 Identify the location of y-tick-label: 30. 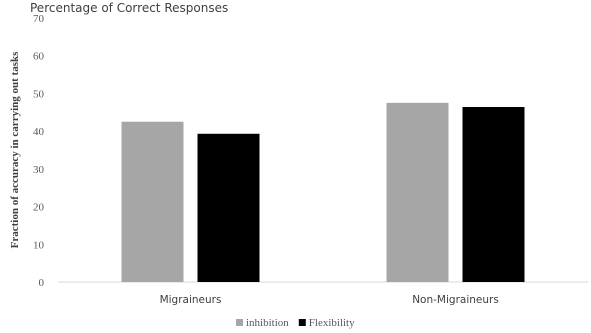
(39, 170).